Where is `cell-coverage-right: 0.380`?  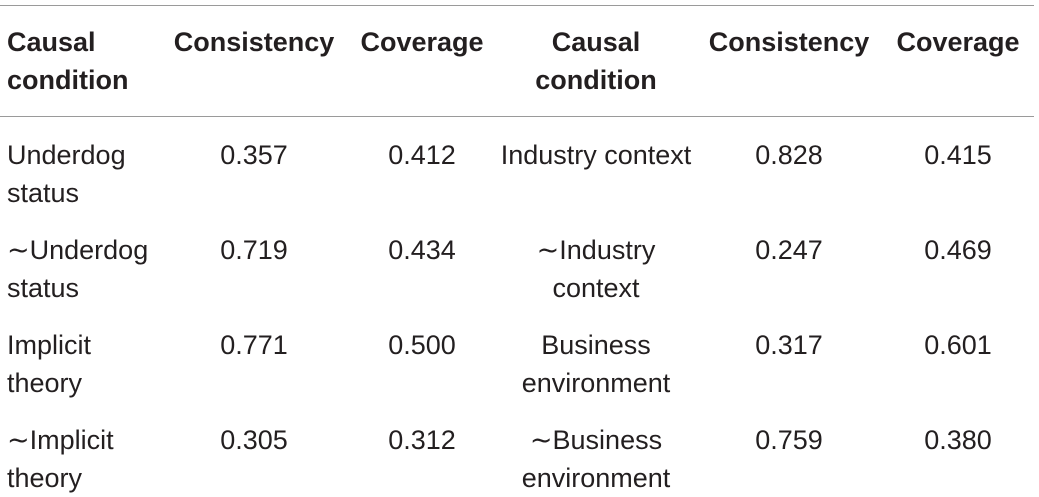
cell-coverage-right: 0.380 is located at coordinates (958, 440).